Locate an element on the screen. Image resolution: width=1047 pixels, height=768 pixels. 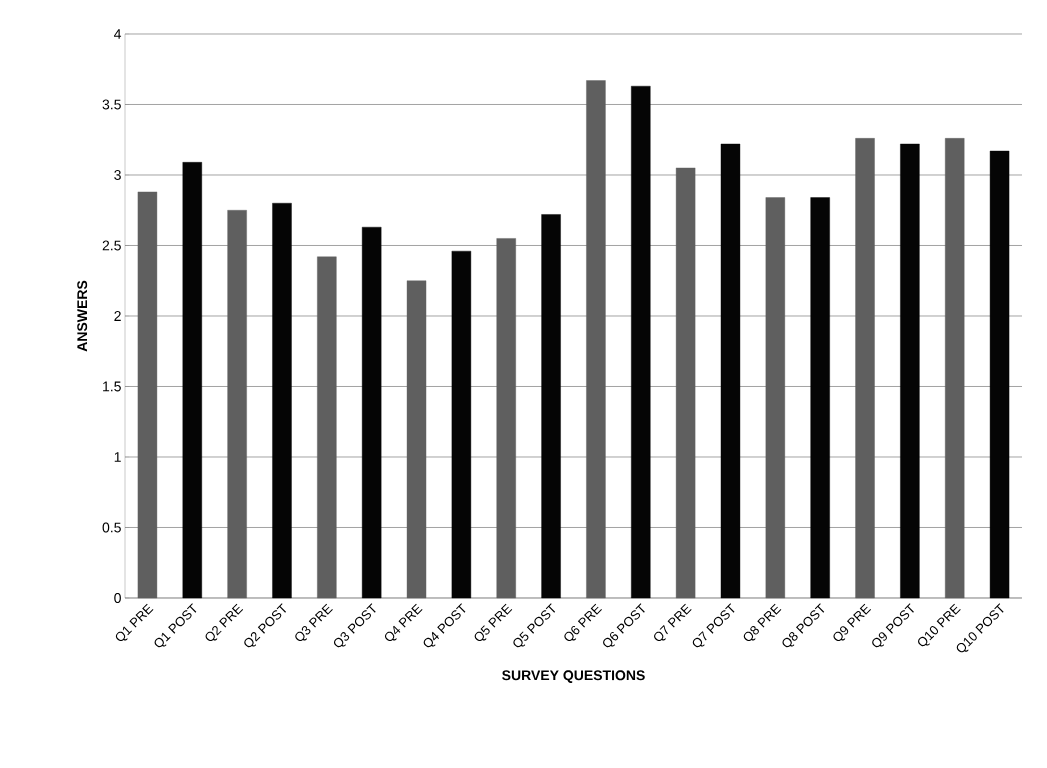
y-axis-title: ANSWERS is located at coordinates (82, 316).